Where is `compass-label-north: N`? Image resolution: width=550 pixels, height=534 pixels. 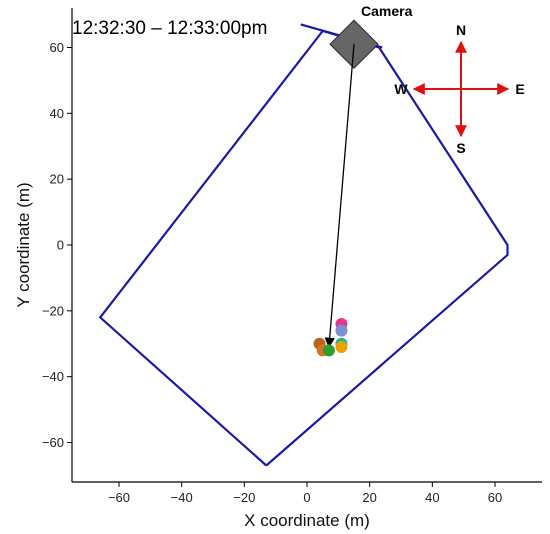 compass-label-north: N is located at coordinates (461, 30).